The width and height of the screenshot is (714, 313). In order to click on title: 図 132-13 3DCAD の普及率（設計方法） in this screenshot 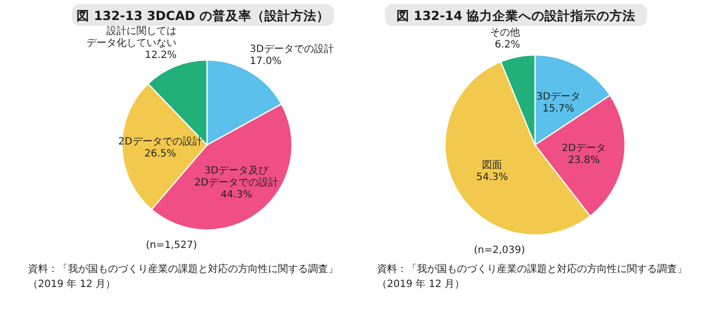, I will do `click(203, 15)`.